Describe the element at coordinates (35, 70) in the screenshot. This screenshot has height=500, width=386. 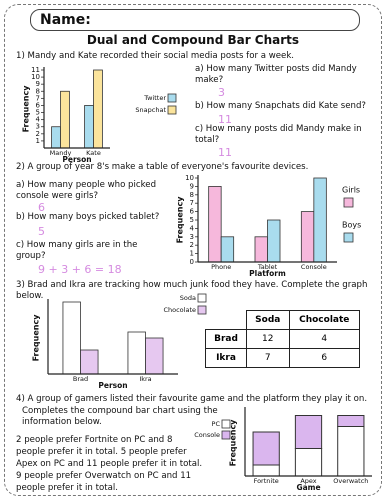
I see `y-tick-label: 11` at that location.